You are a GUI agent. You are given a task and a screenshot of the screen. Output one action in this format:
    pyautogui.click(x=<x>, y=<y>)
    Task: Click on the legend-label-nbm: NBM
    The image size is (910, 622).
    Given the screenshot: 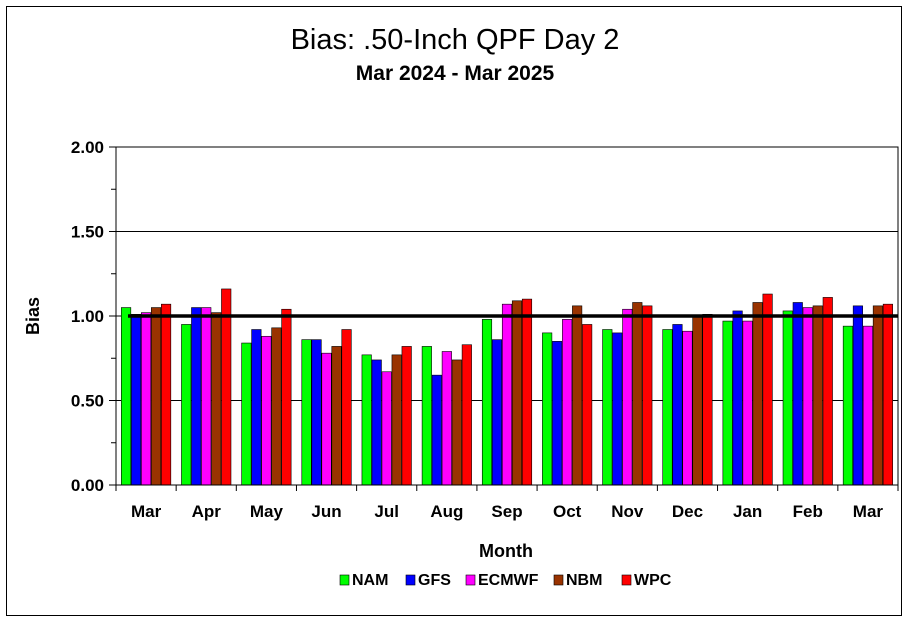 What is the action you would take?
    pyautogui.click(x=584, y=580)
    